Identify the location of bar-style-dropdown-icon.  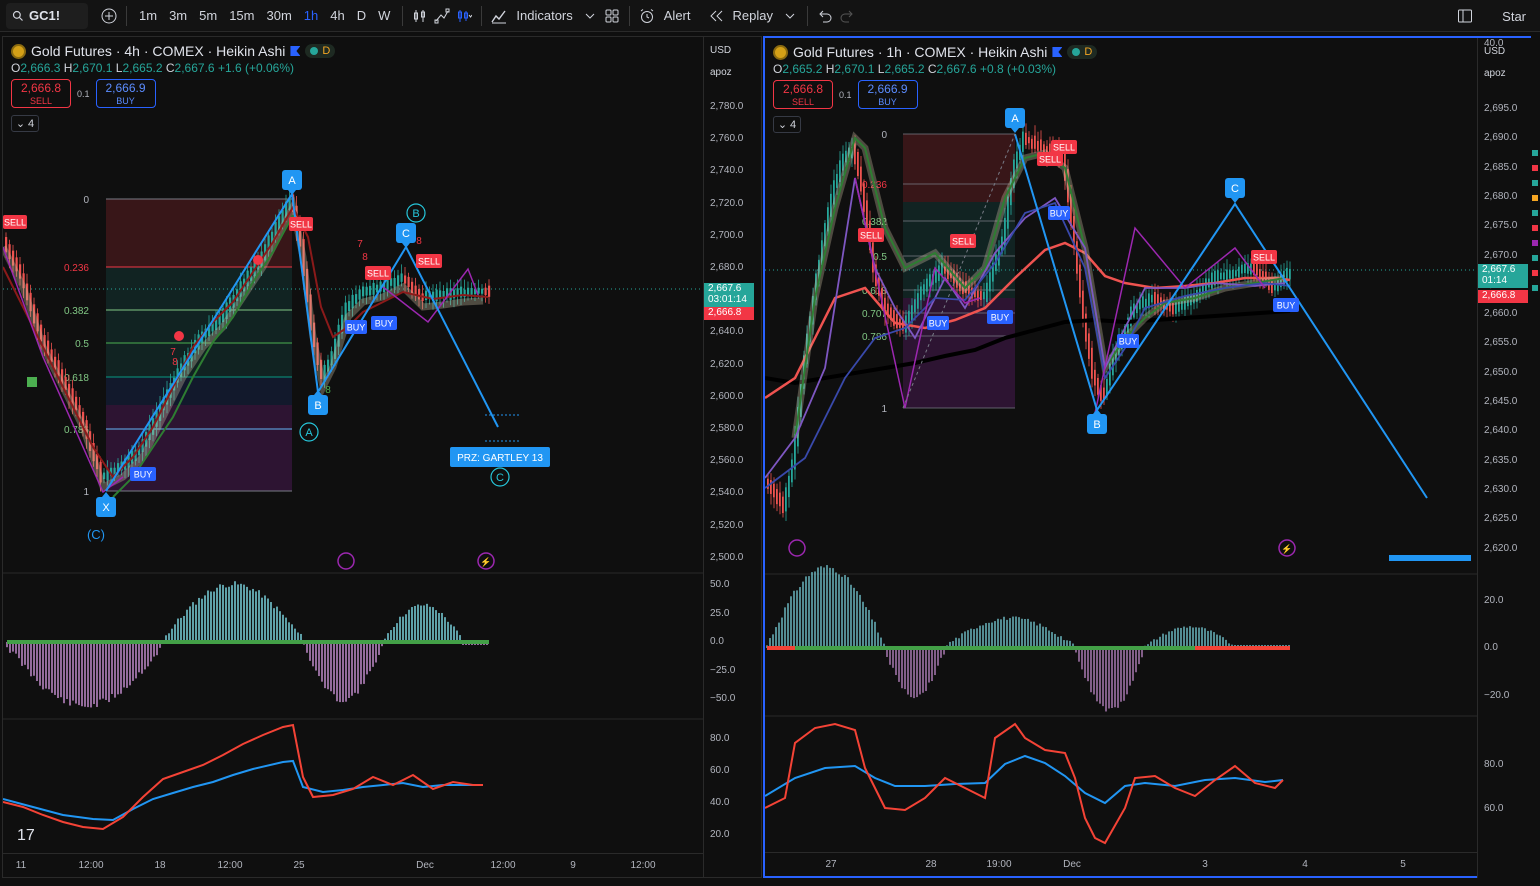
(464, 16).